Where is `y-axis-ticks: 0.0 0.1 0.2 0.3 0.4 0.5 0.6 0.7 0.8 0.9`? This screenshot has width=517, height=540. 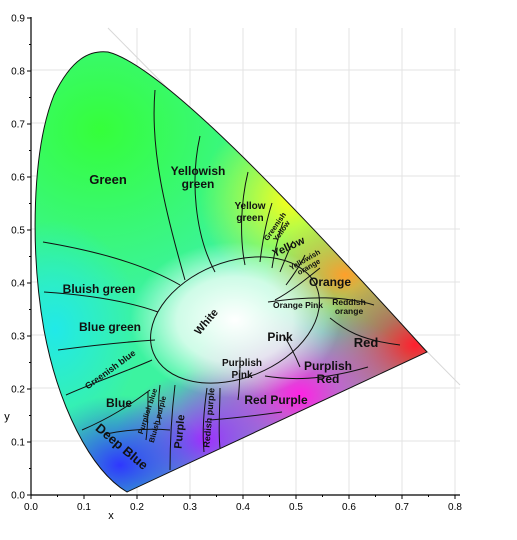 y-axis-ticks: 0.0 0.1 0.2 0.3 0.4 0.5 0.6 0.7 0.8 0.9 is located at coordinates (21, 258).